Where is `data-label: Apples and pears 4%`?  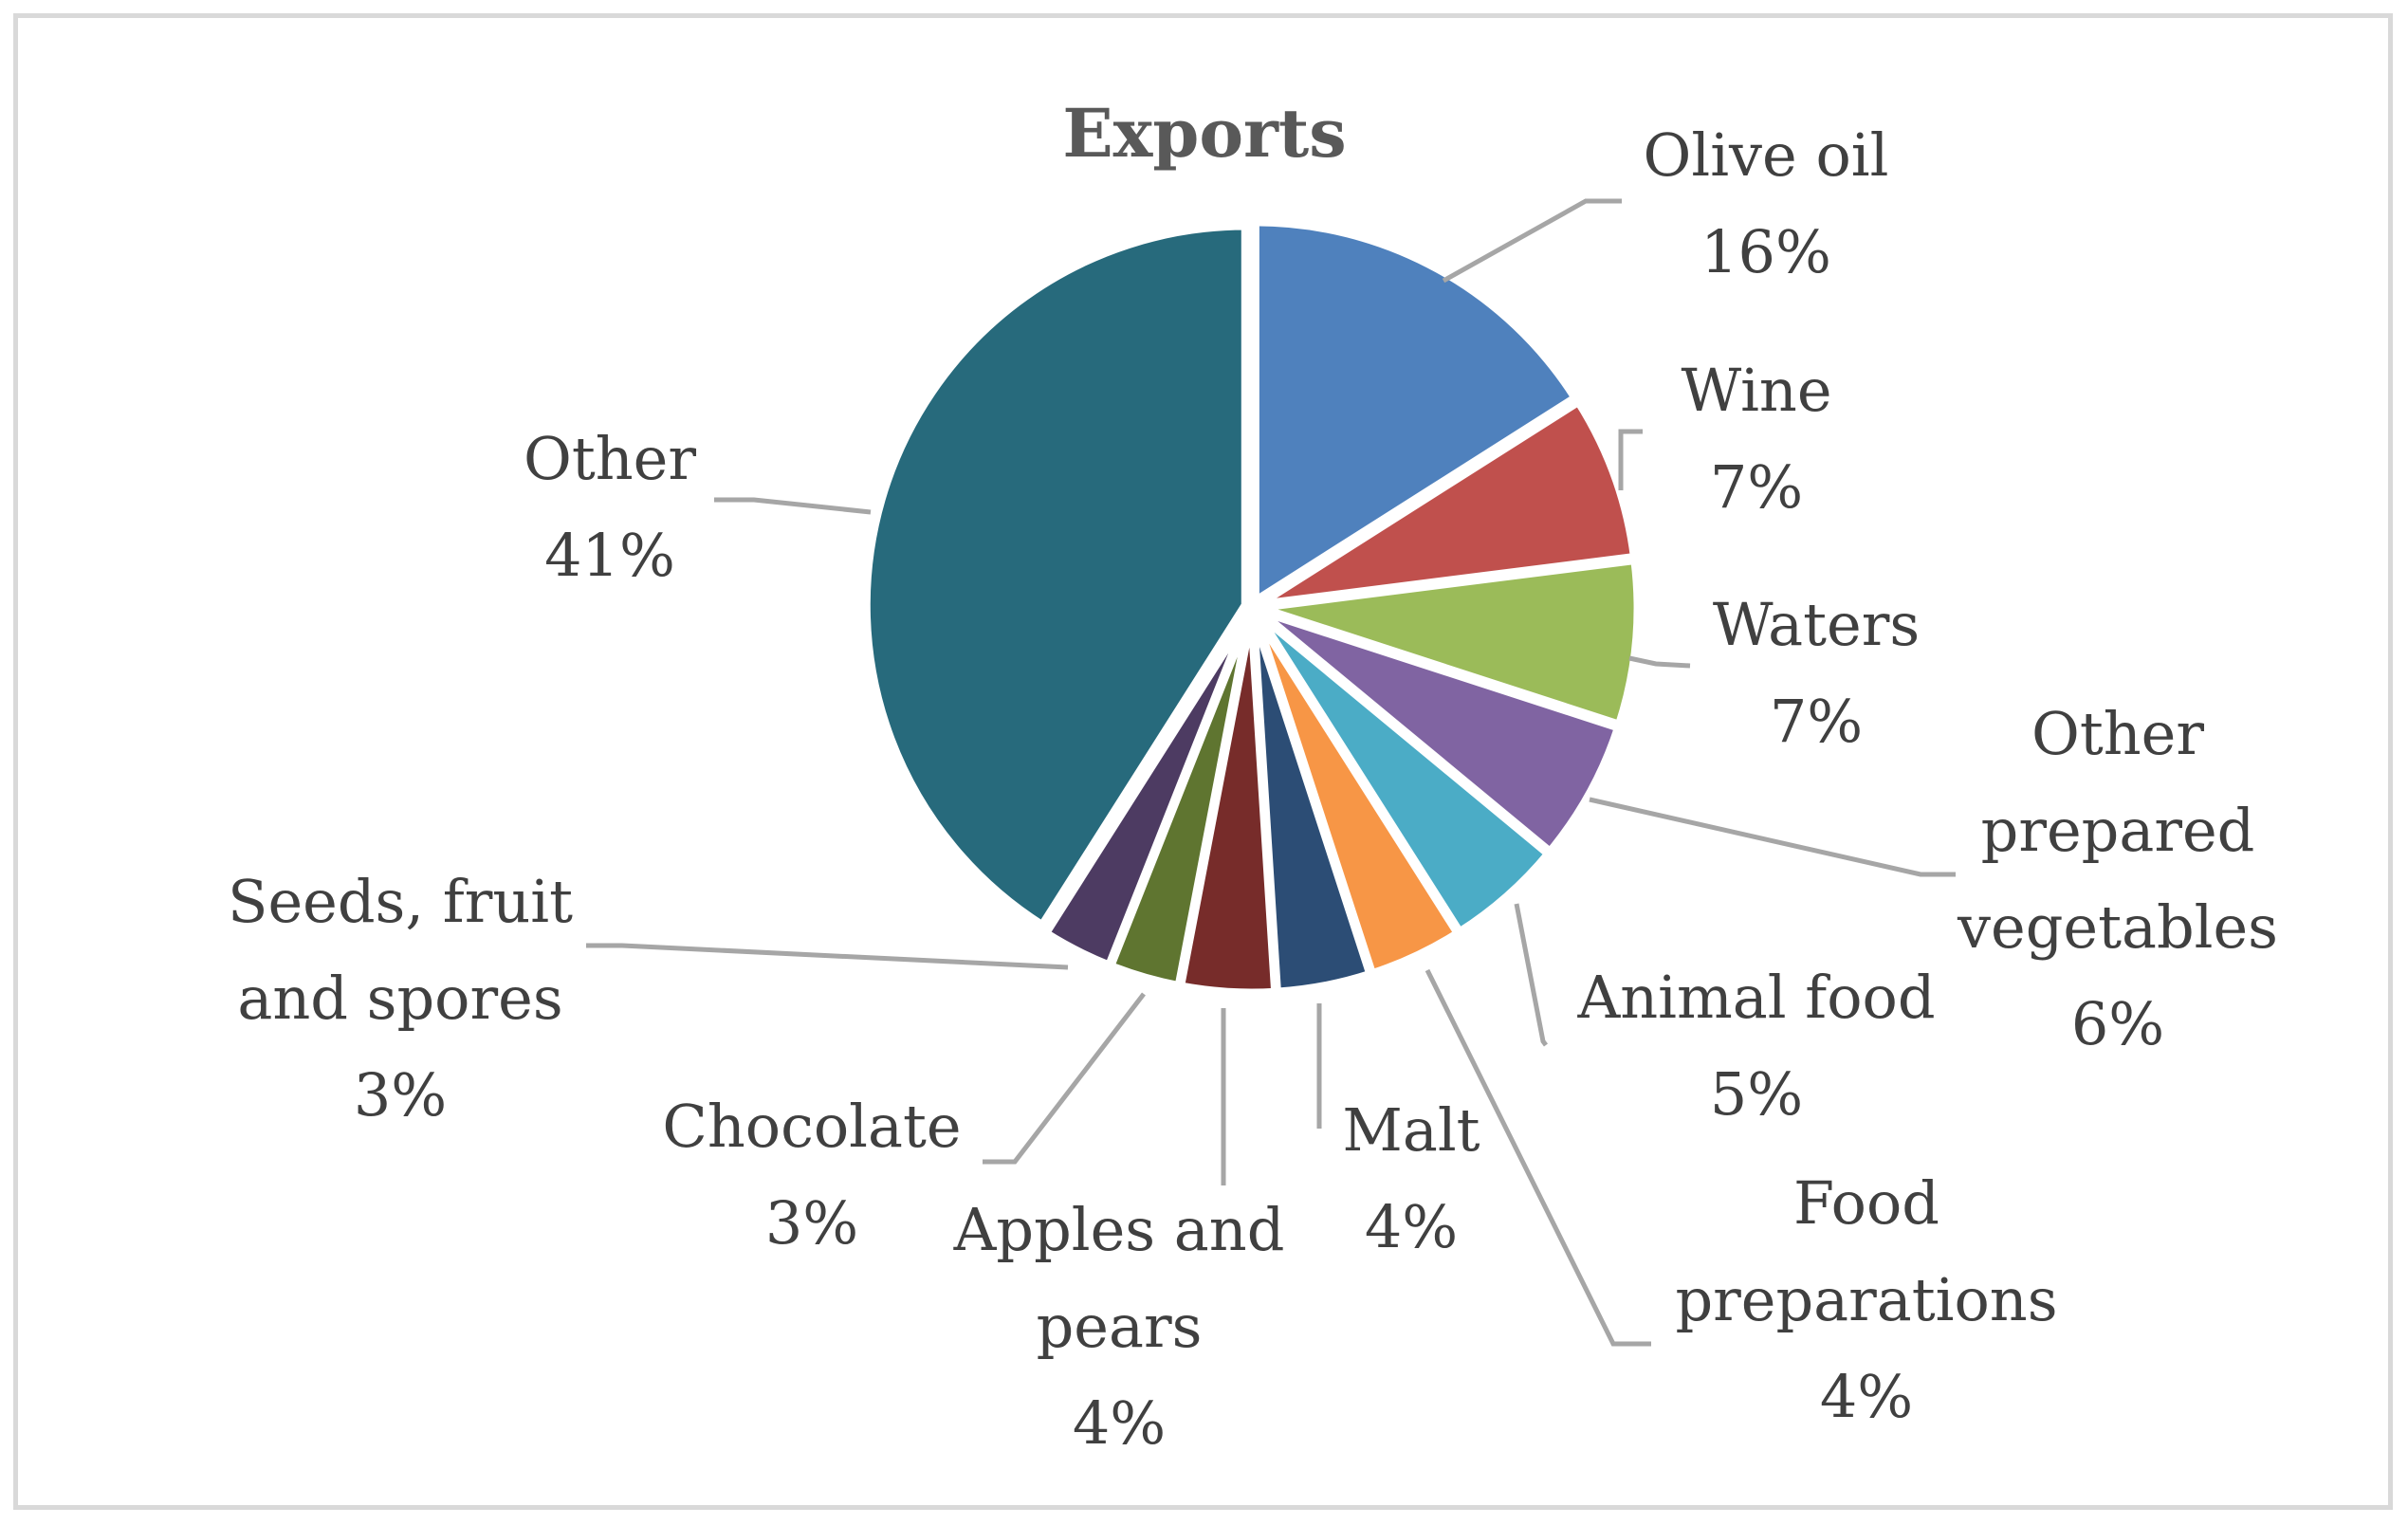 data-label: Apples and pears 4% is located at coordinates (1119, 1326).